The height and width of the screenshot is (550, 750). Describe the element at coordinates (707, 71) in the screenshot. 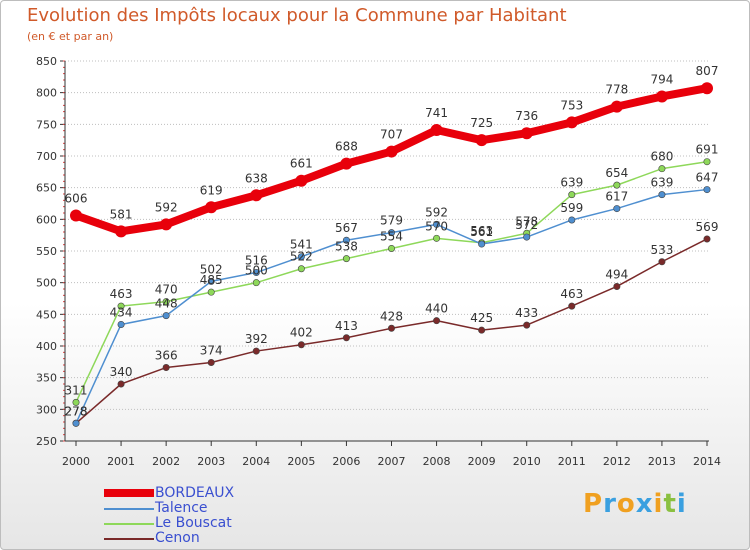

I see `data-label-bordeaux: 807` at that location.